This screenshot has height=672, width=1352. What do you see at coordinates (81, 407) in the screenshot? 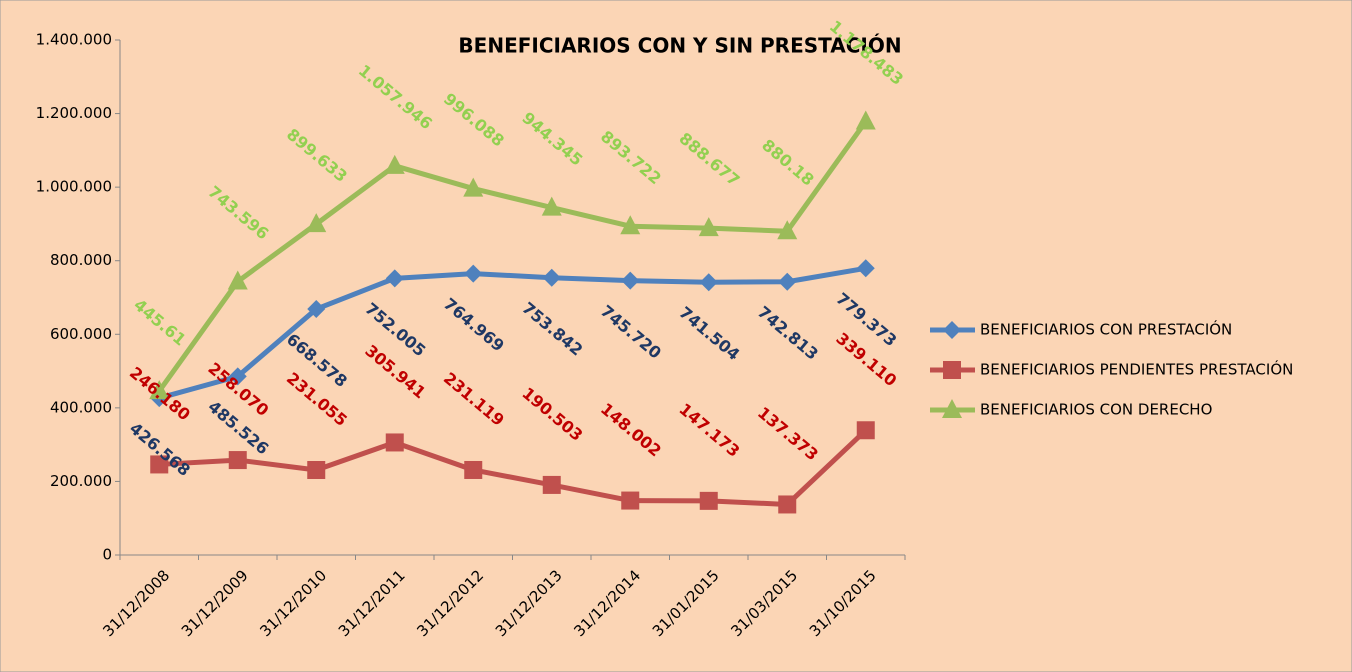
I see `y-tick-label: 400.000` at bounding box center [81, 407].